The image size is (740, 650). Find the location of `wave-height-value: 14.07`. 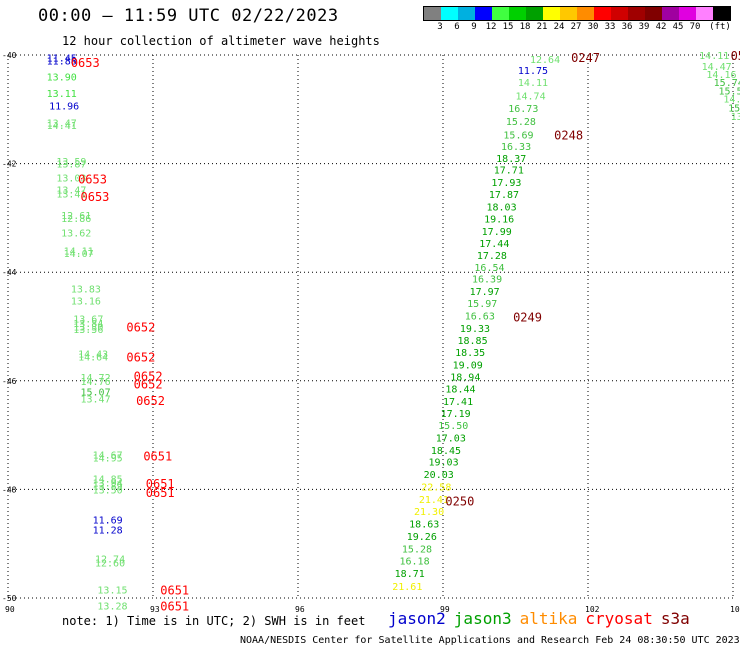

wave-height-value: 14.07 is located at coordinates (79, 254).